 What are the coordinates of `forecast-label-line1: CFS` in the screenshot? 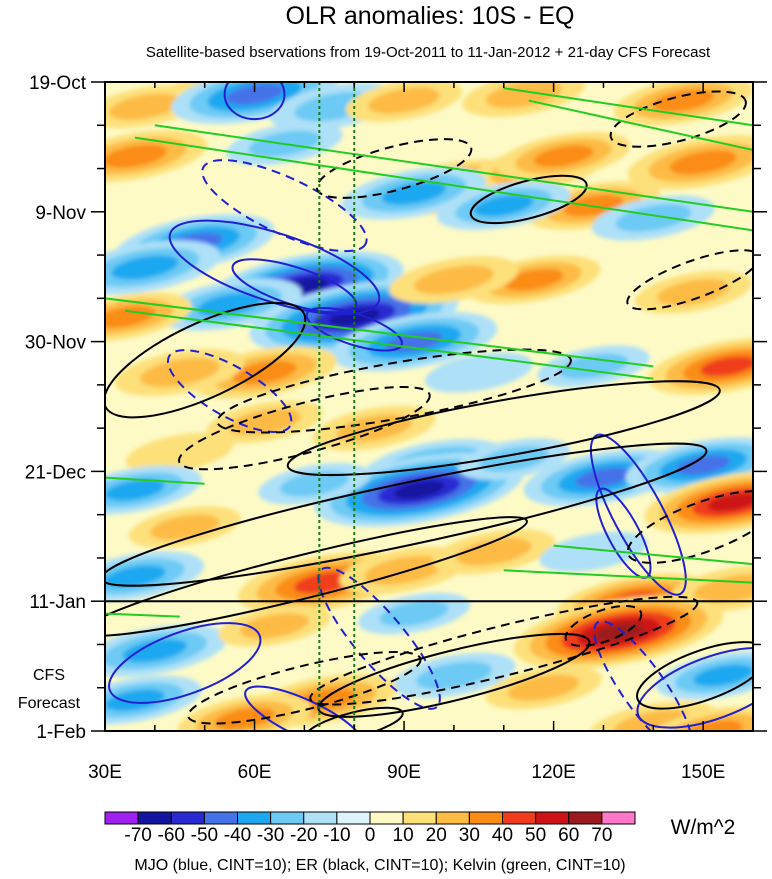 It's located at (49, 675).